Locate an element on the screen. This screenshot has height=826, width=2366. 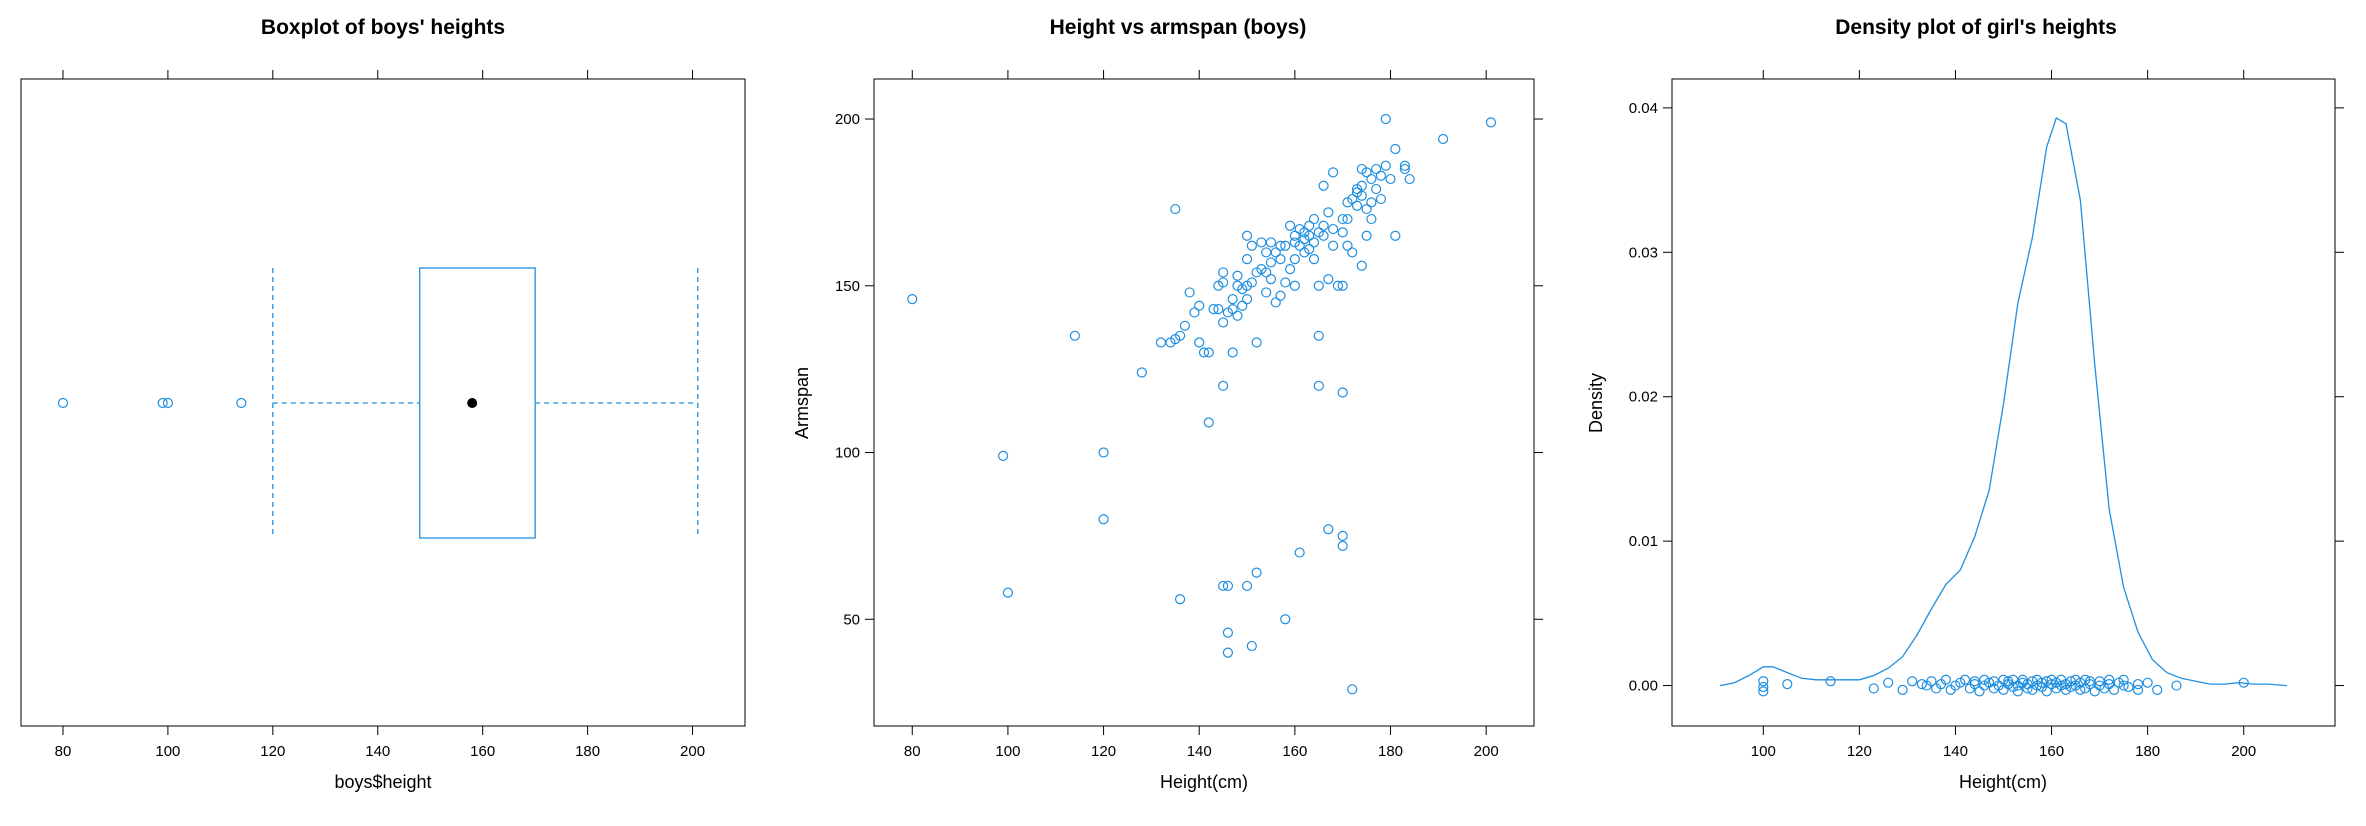
scatter-x-label: Height(cm) is located at coordinates (1204, 782).